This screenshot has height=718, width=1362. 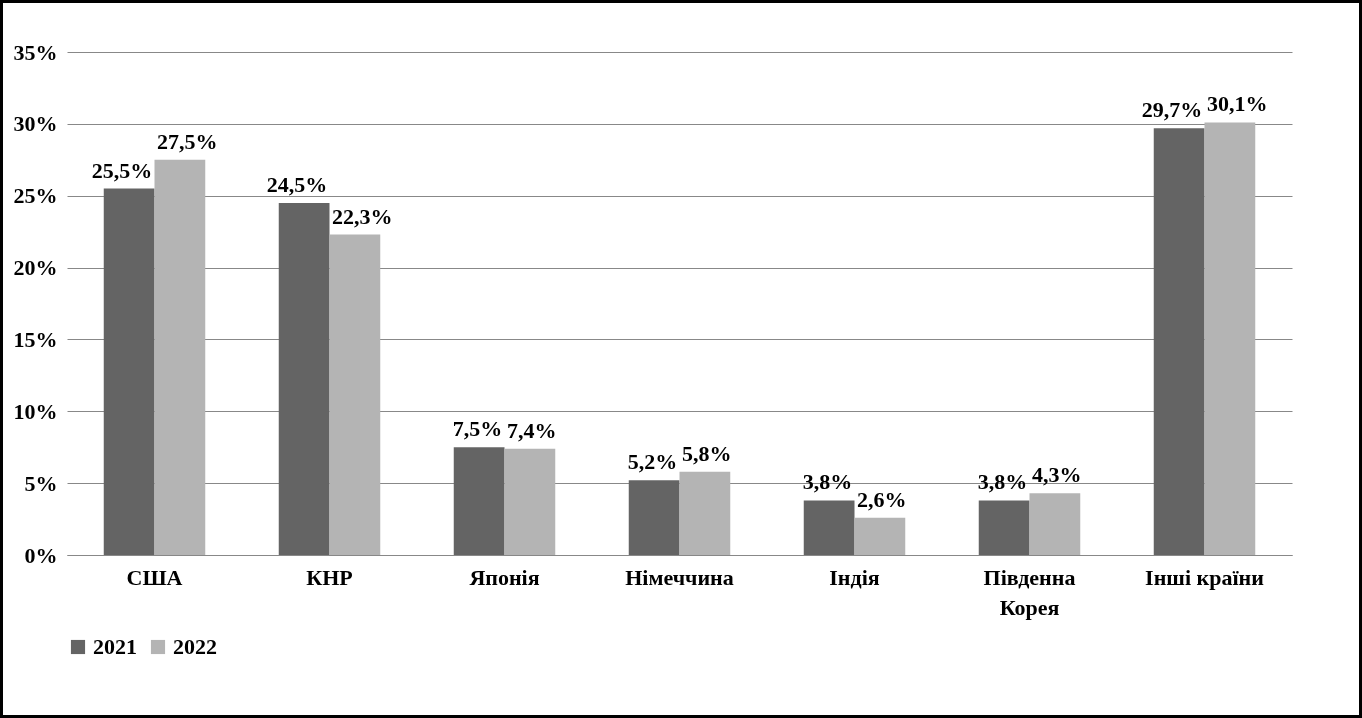 What do you see at coordinates (329, 577) in the screenshot?
I see `x-tick-label: КНР` at bounding box center [329, 577].